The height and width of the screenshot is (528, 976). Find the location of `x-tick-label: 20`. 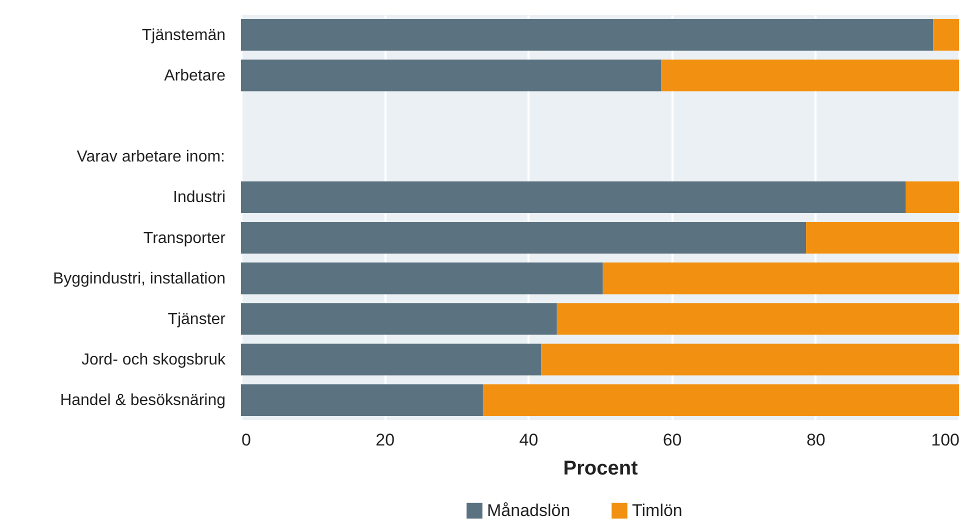

x-tick-label: 20 is located at coordinates (385, 440).